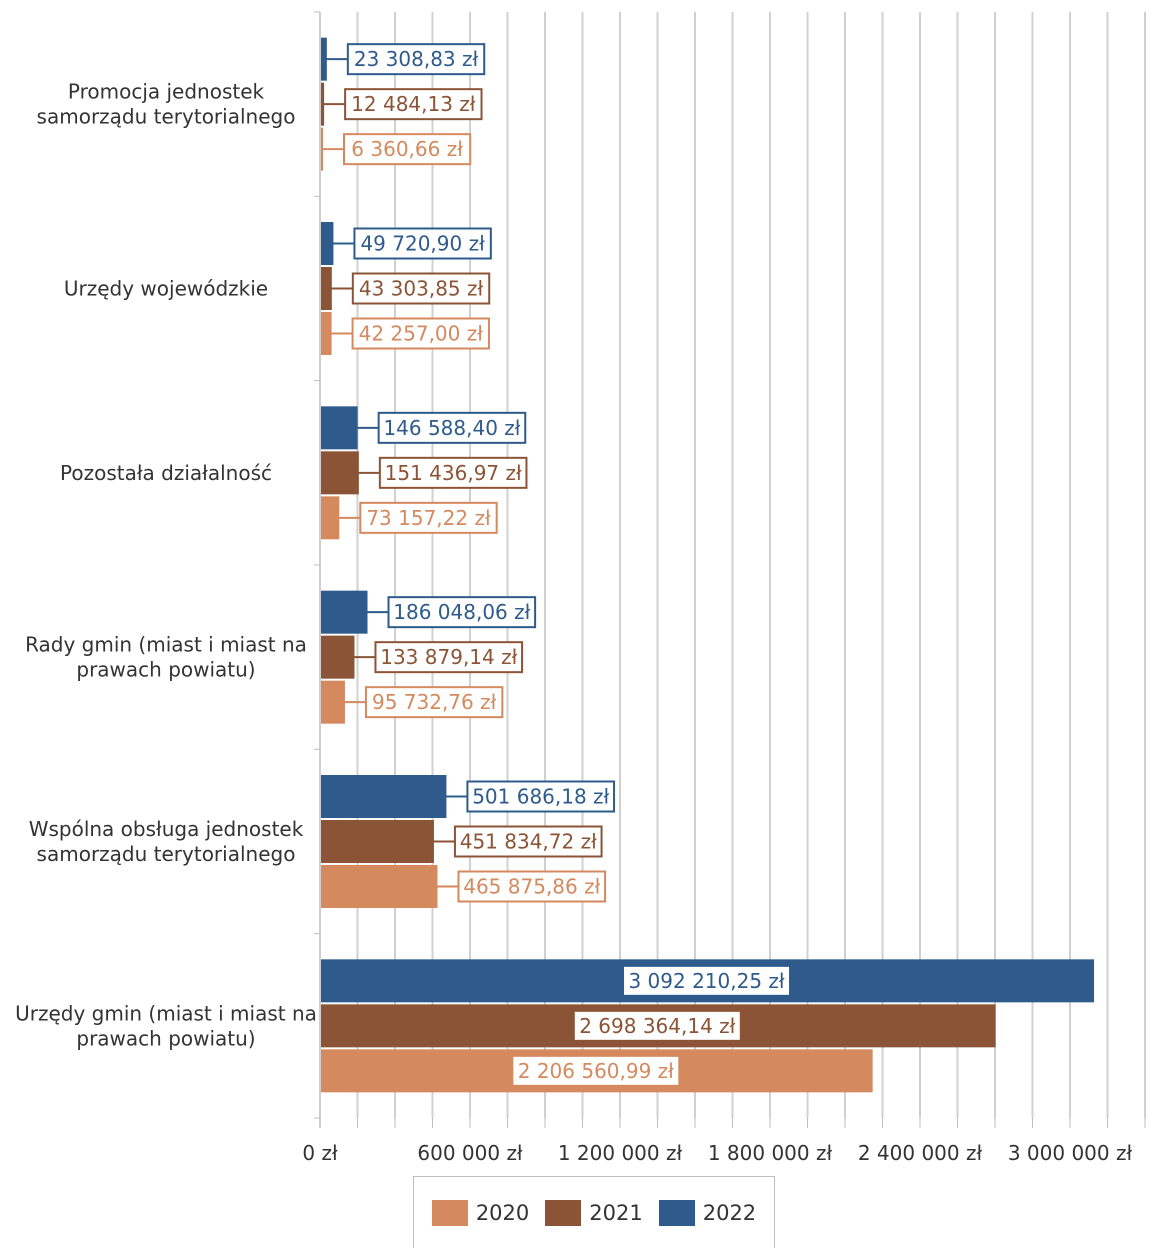 The height and width of the screenshot is (1248, 1161). I want to click on data-label: 451 834,72 zł, so click(528, 842).